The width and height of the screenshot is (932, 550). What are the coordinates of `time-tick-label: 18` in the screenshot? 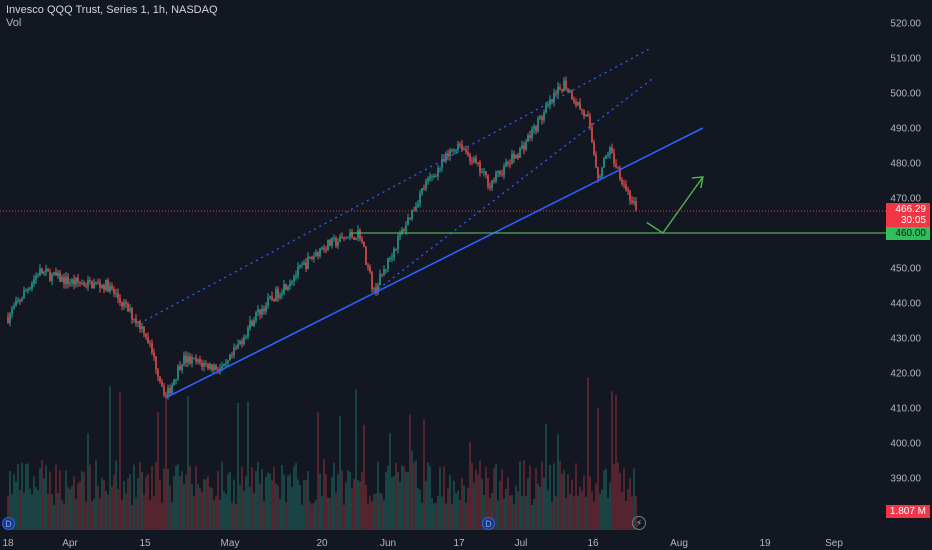 It's located at (8, 543).